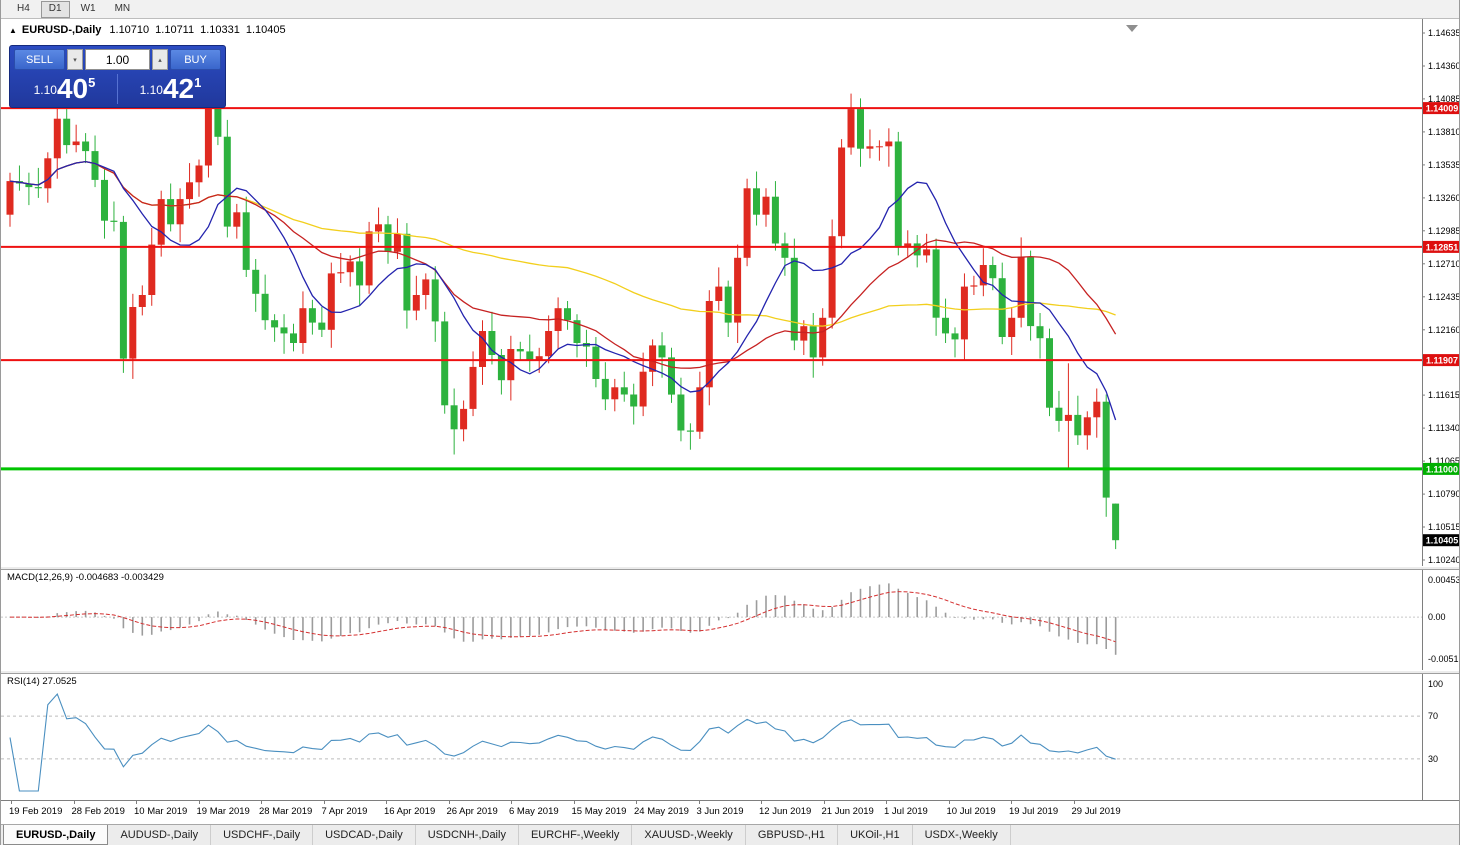 The height and width of the screenshot is (845, 1460). What do you see at coordinates (410, 811) in the screenshot?
I see `date-axis-label: 16 Apr 2019` at bounding box center [410, 811].